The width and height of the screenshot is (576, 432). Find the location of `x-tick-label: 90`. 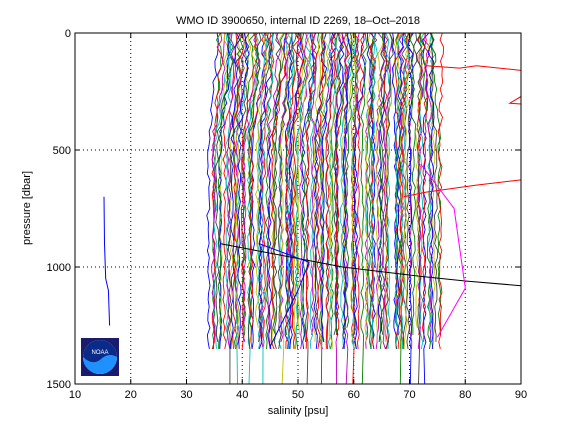

x-tick-label: 90 is located at coordinates (521, 395).